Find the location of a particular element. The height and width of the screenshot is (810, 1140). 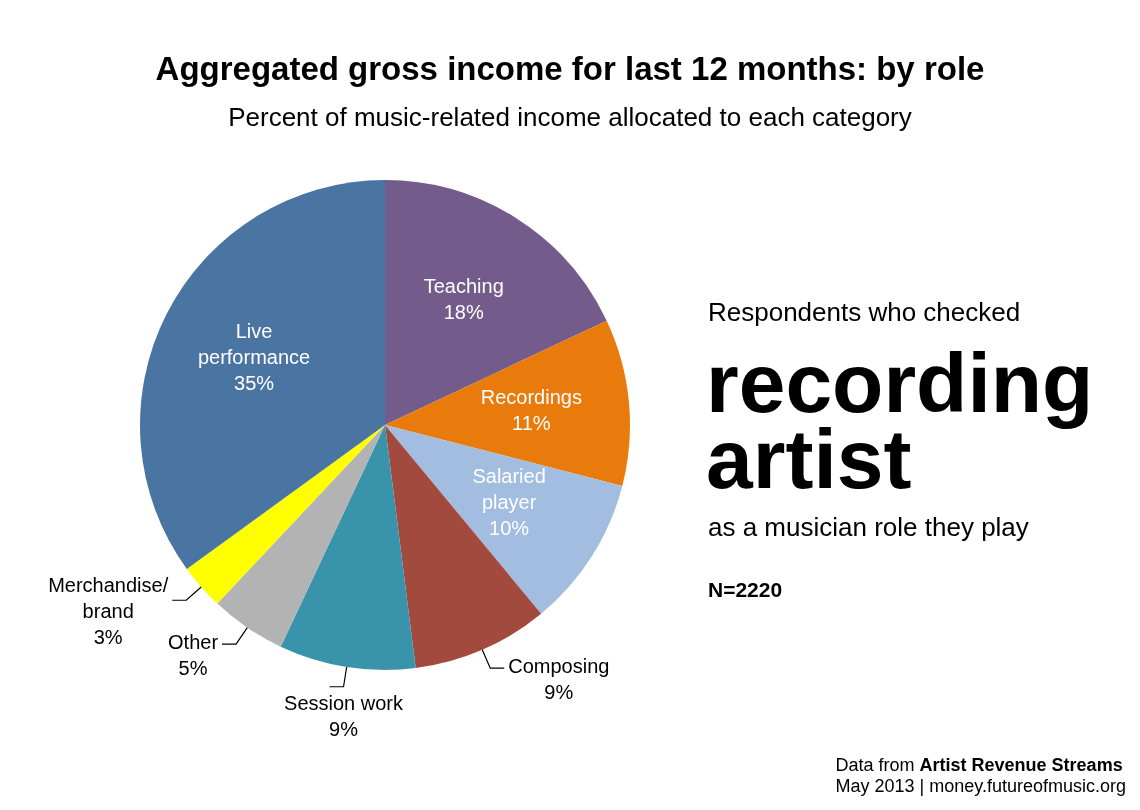

text: recording artist is located at coordinates (900, 421).